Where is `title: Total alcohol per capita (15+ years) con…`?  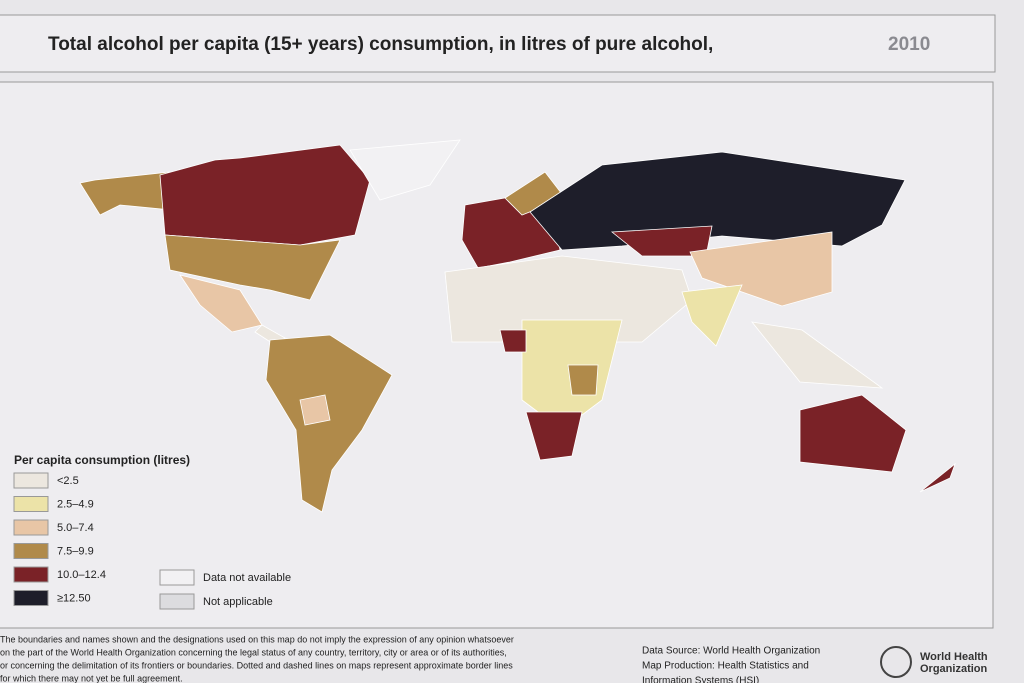
title: Total alcohol per capita (15+ years) con… is located at coordinates (380, 44).